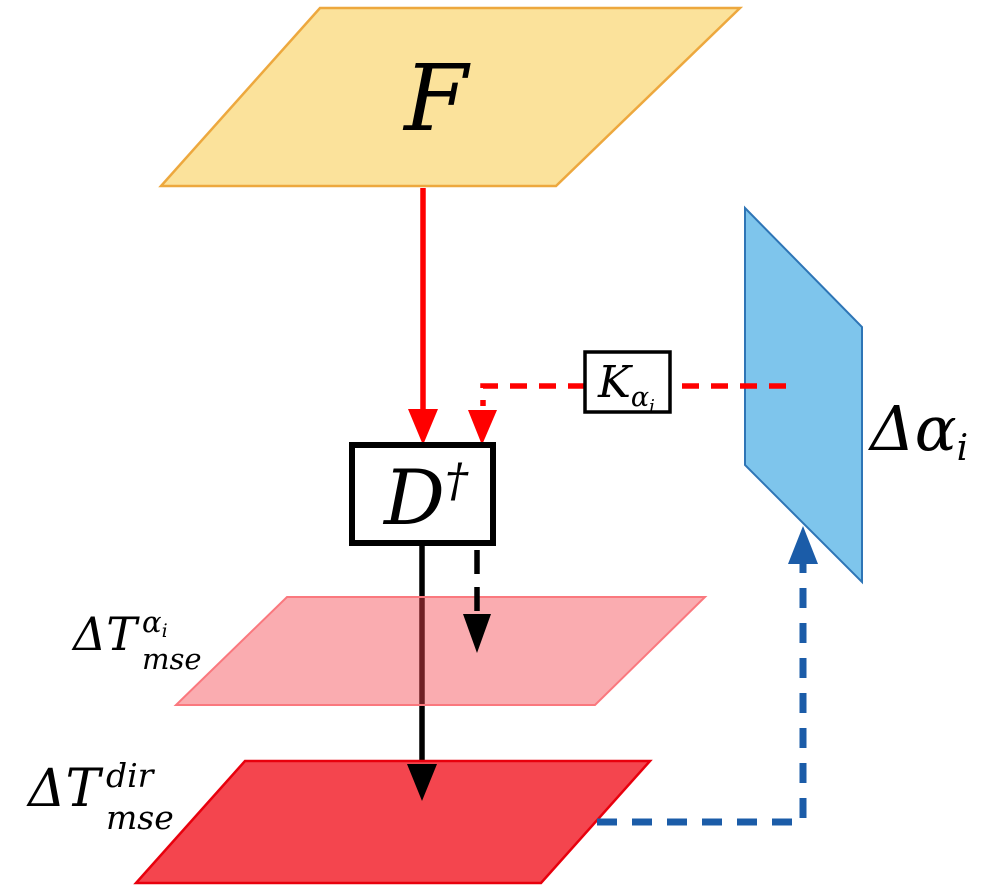 This screenshot has height=892, width=1006. Describe the element at coordinates (413, 497) in the screenshot. I see `decoder-label-main: D` at that location.